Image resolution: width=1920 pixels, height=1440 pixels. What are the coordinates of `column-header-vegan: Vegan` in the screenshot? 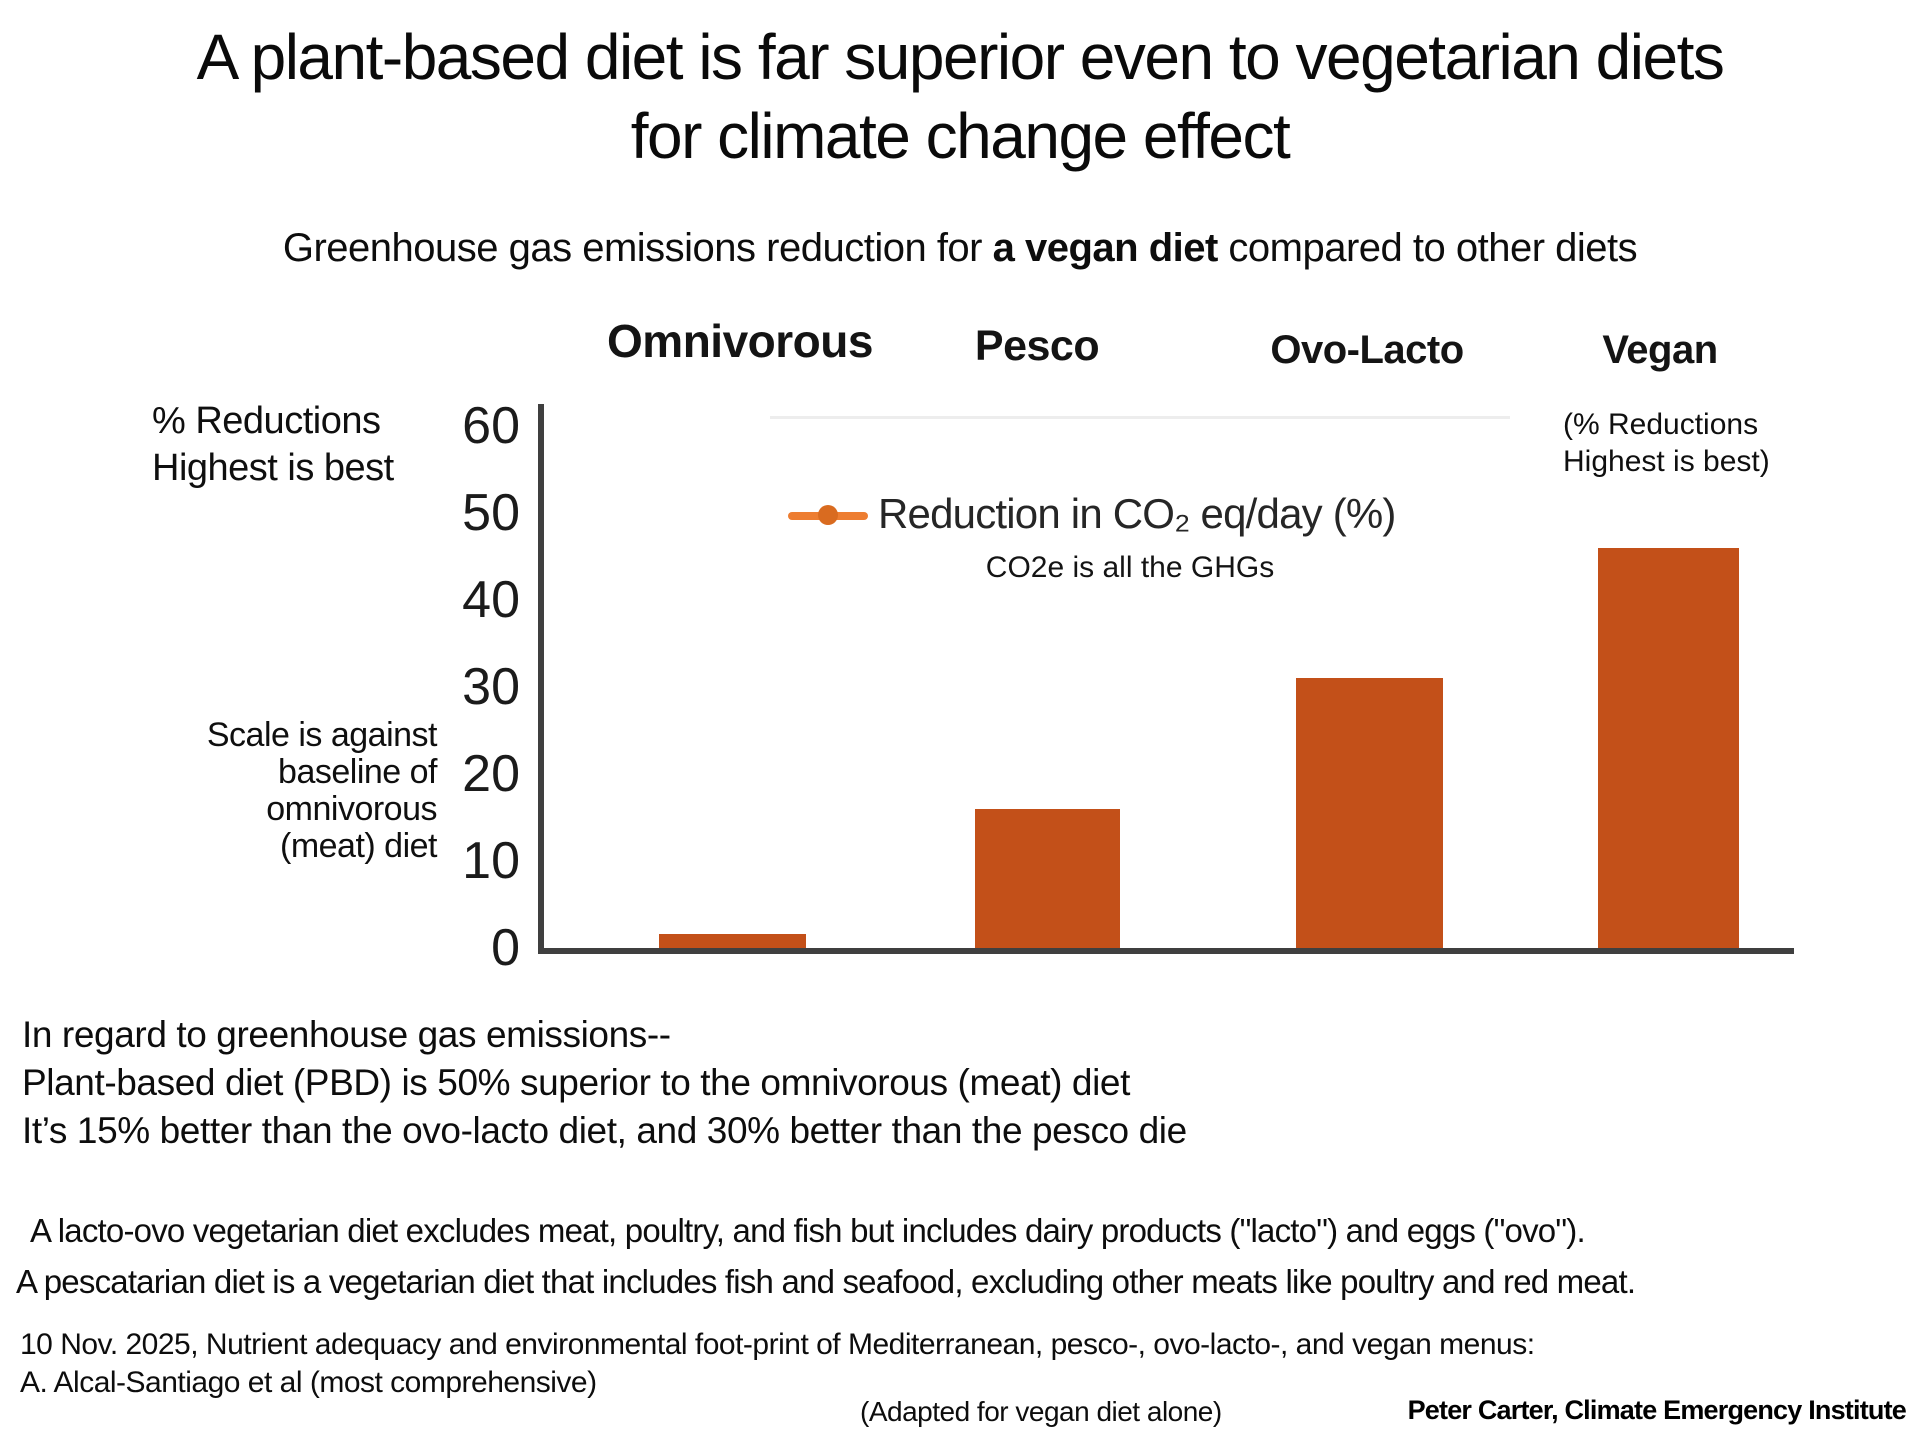 It's located at (1660, 350).